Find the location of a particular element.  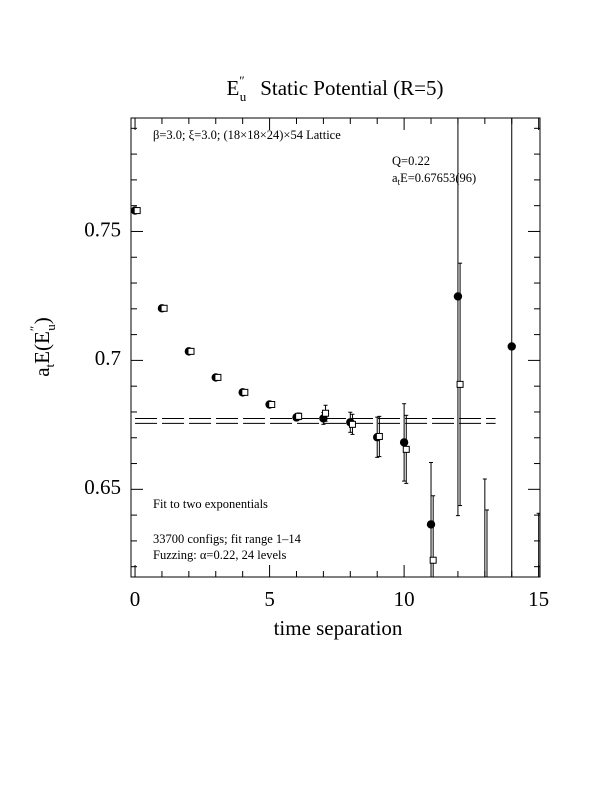

x-tick-label: 0 is located at coordinates (135, 599).